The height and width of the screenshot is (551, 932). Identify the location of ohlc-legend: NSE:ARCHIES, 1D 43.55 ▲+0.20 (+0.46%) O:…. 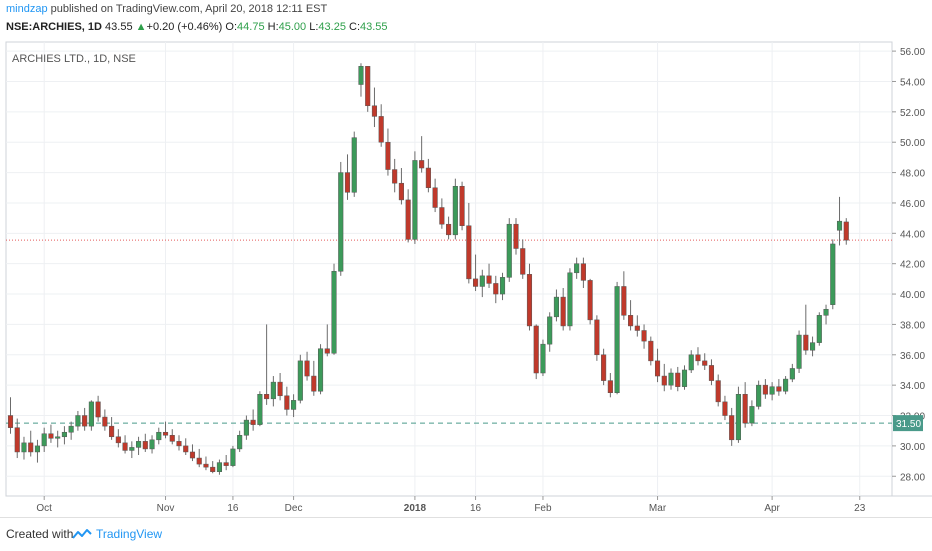
(197, 27).